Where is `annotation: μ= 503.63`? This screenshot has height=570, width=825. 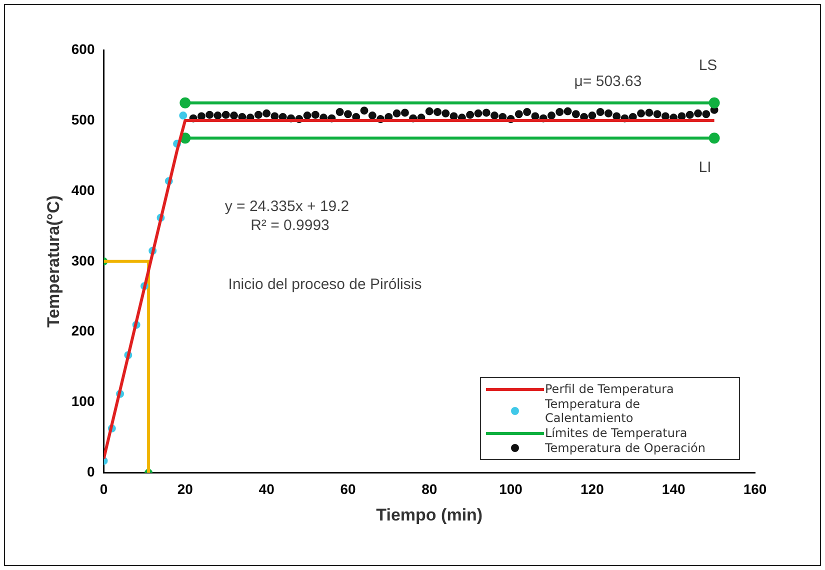
annotation: μ= 503.63 is located at coordinates (608, 81).